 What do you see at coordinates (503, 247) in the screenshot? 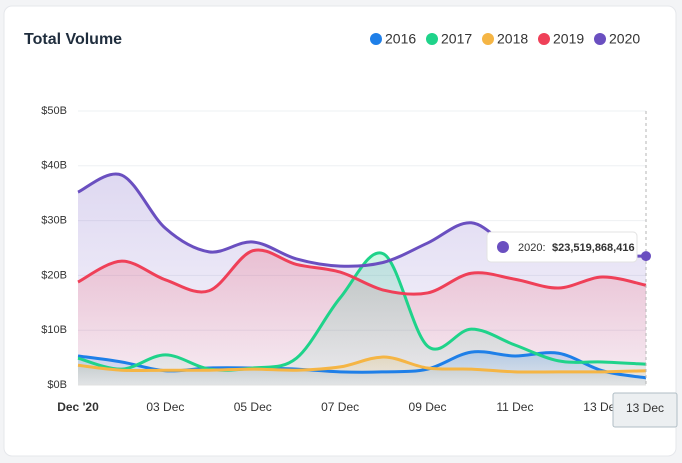
I see `tooltip-marker` at bounding box center [503, 247].